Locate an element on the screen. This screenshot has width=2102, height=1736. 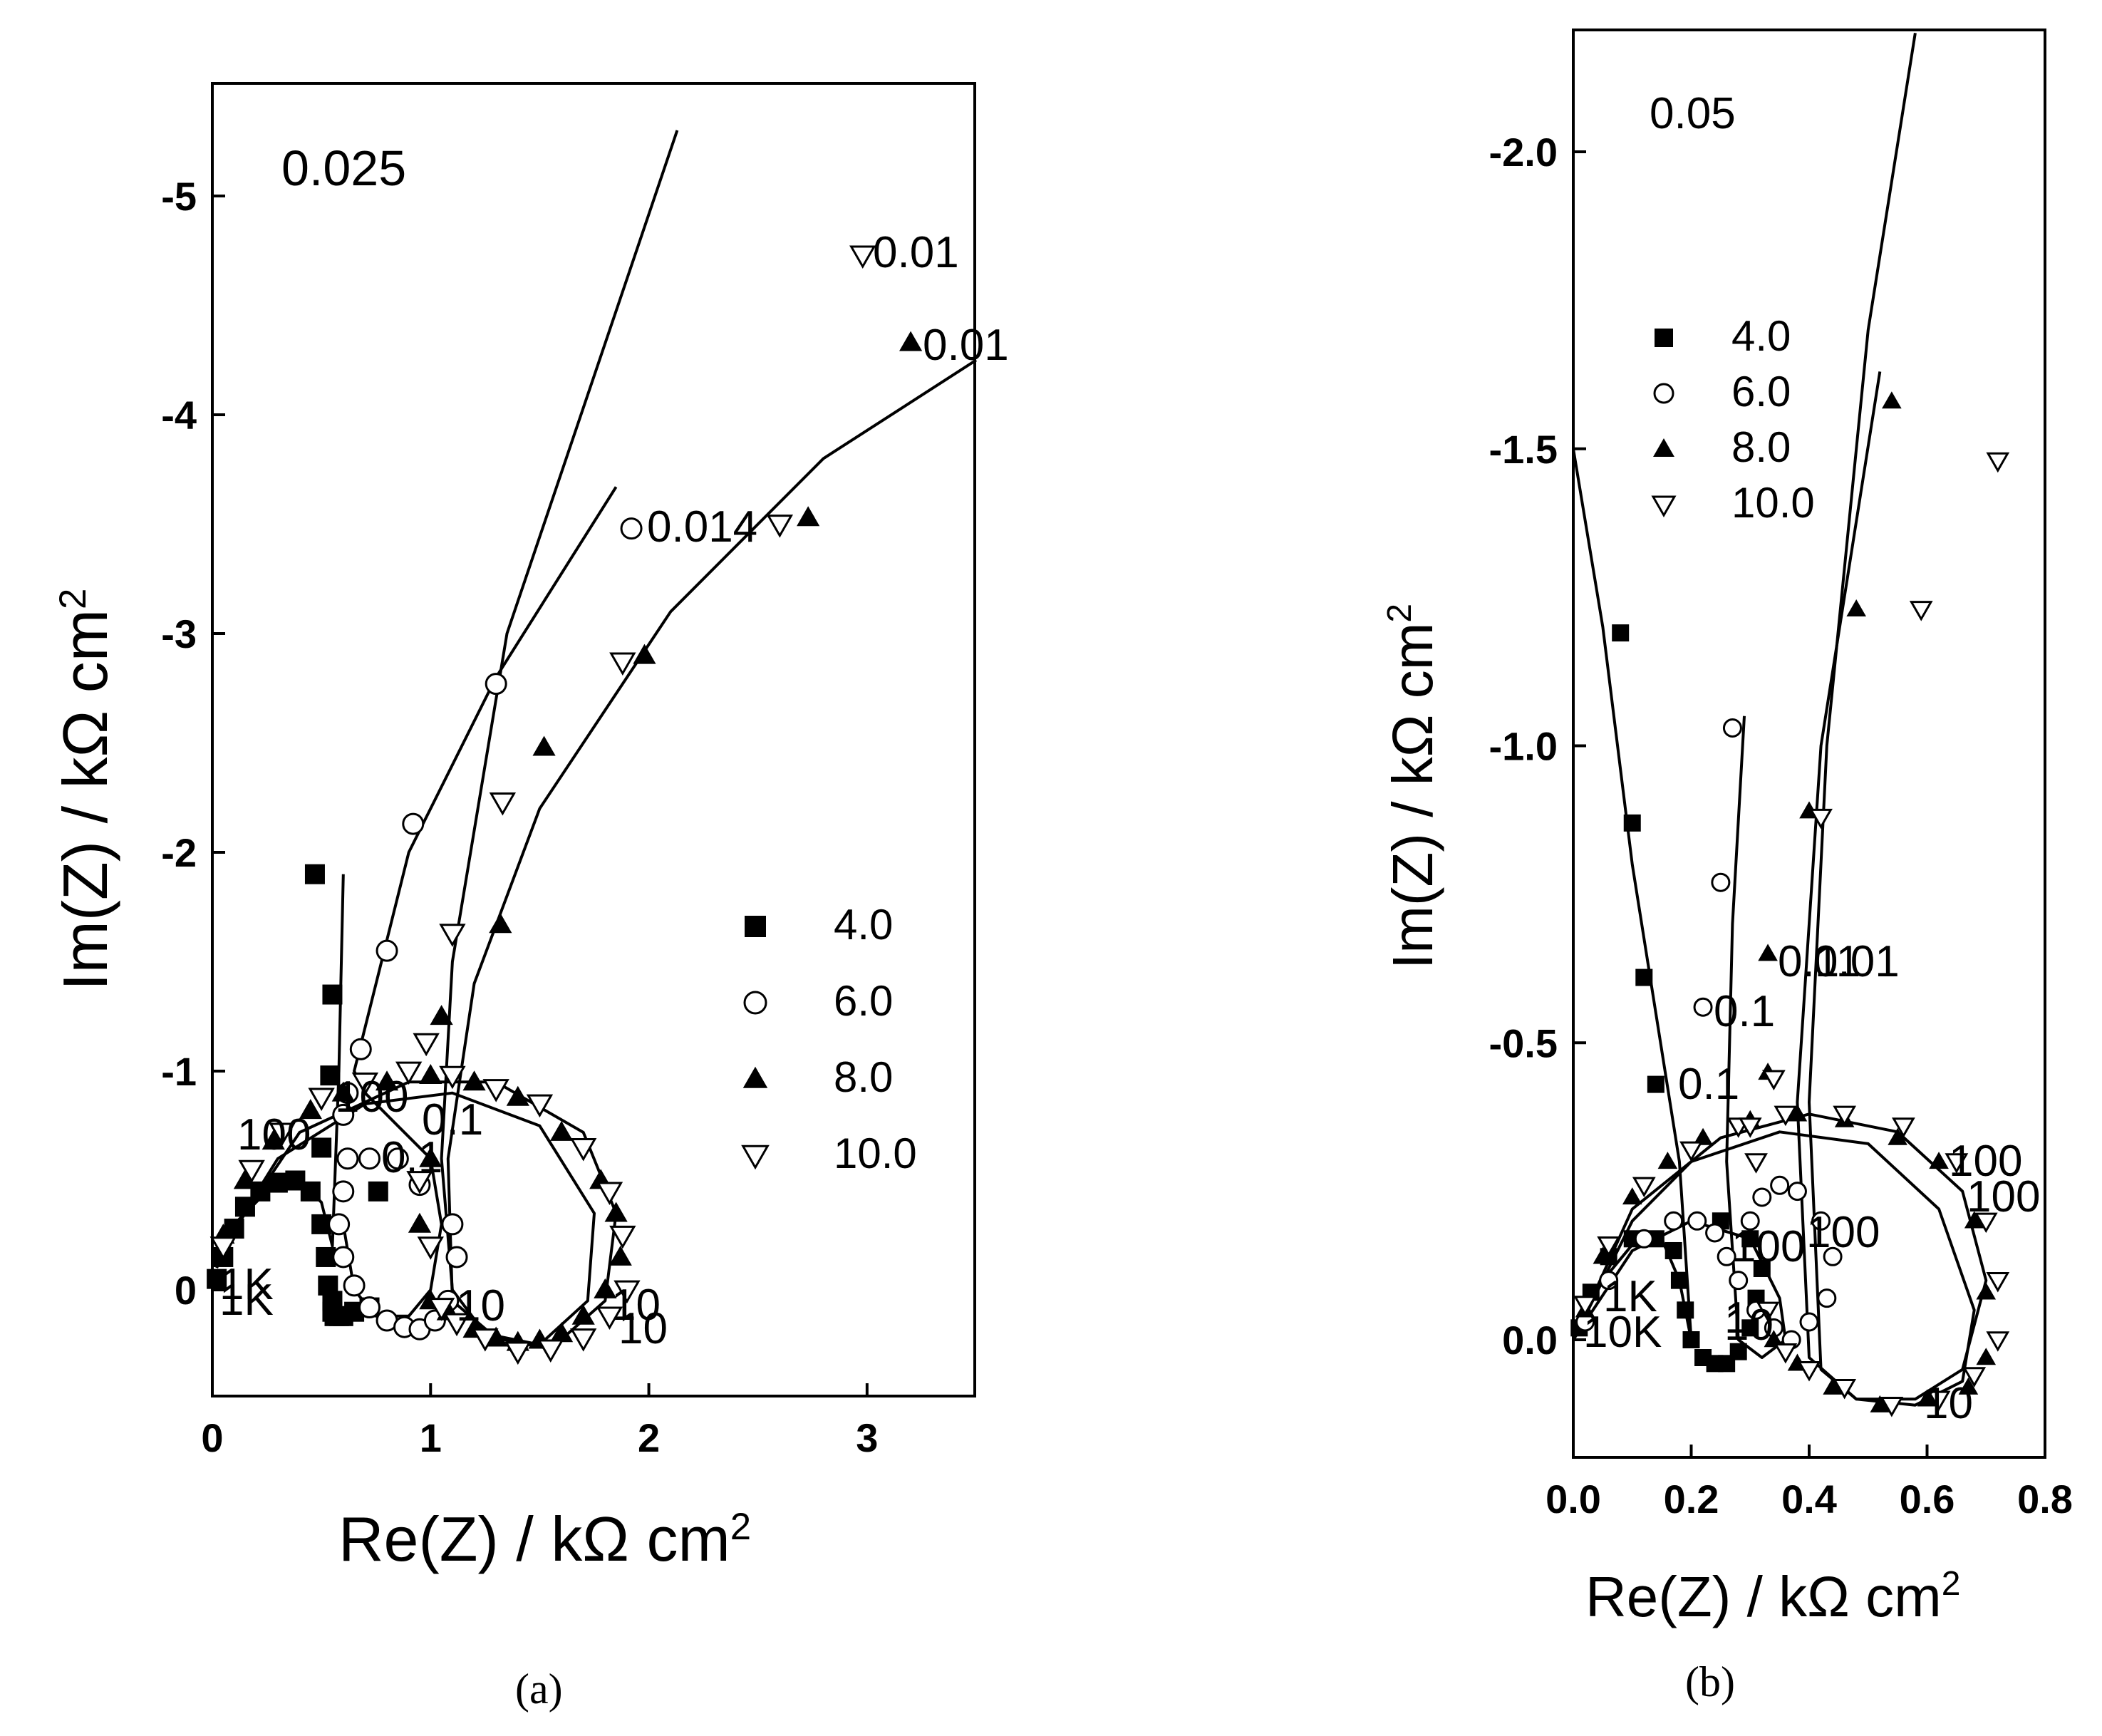
x-tick-label: 0.4 is located at coordinates (1809, 1499).